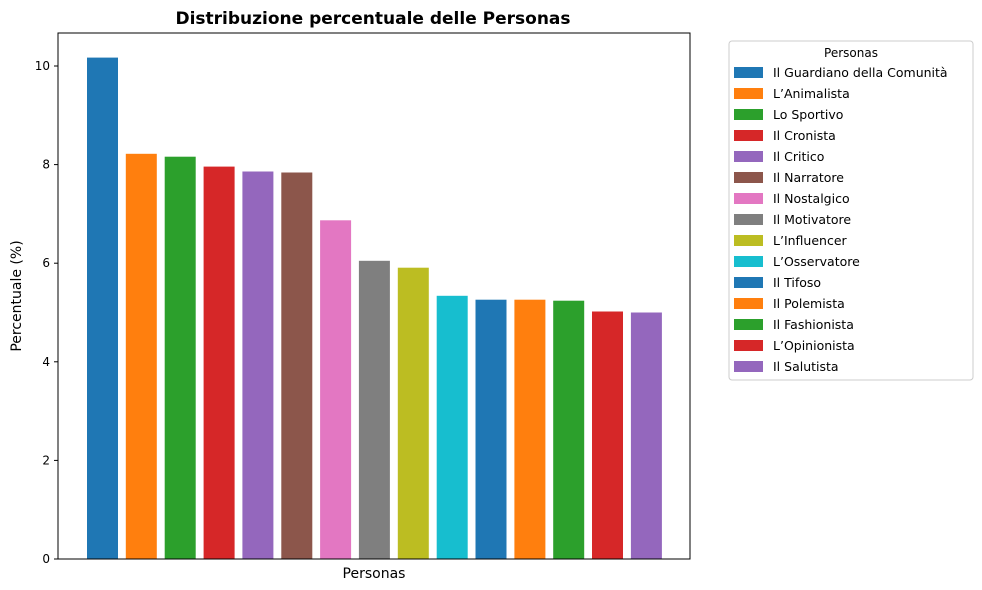  Describe the element at coordinates (816, 261) in the screenshot. I see `legend-entry-label: L’Osservatore` at that location.